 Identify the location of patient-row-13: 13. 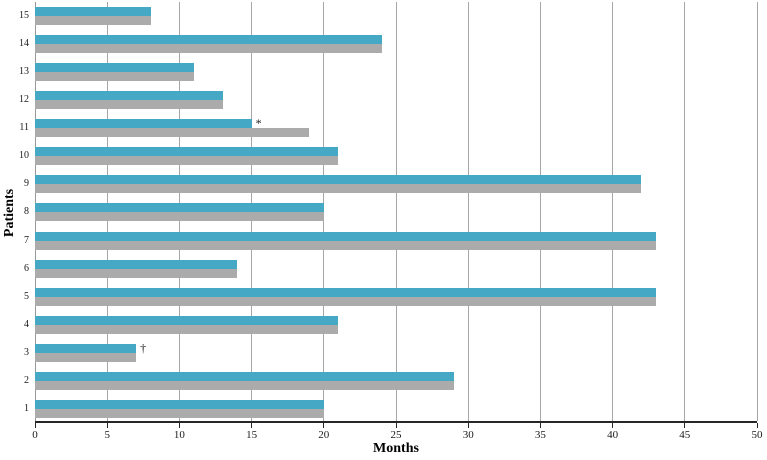
(388, 72).